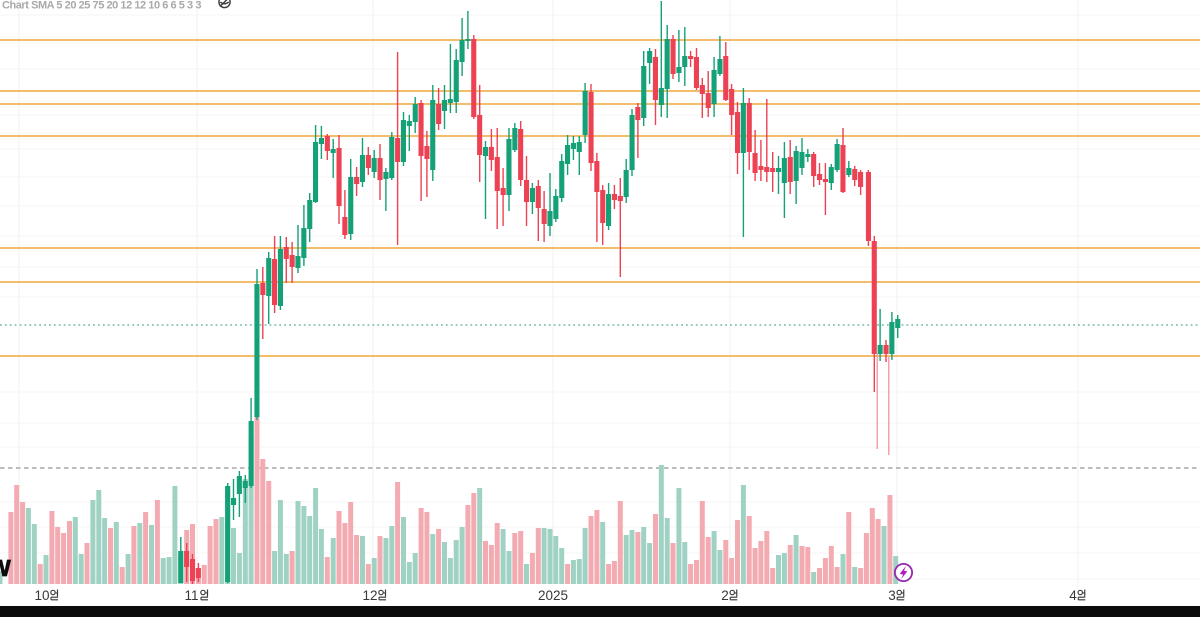  What do you see at coordinates (892, 595) in the screenshot?
I see `svg-text: 3` at bounding box center [892, 595].